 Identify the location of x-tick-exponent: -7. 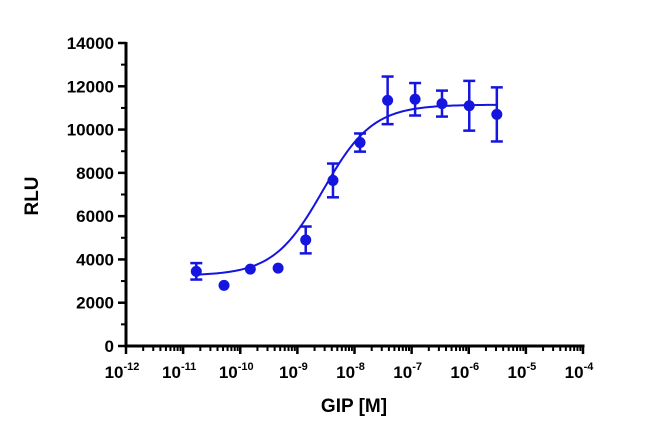
(417, 367).